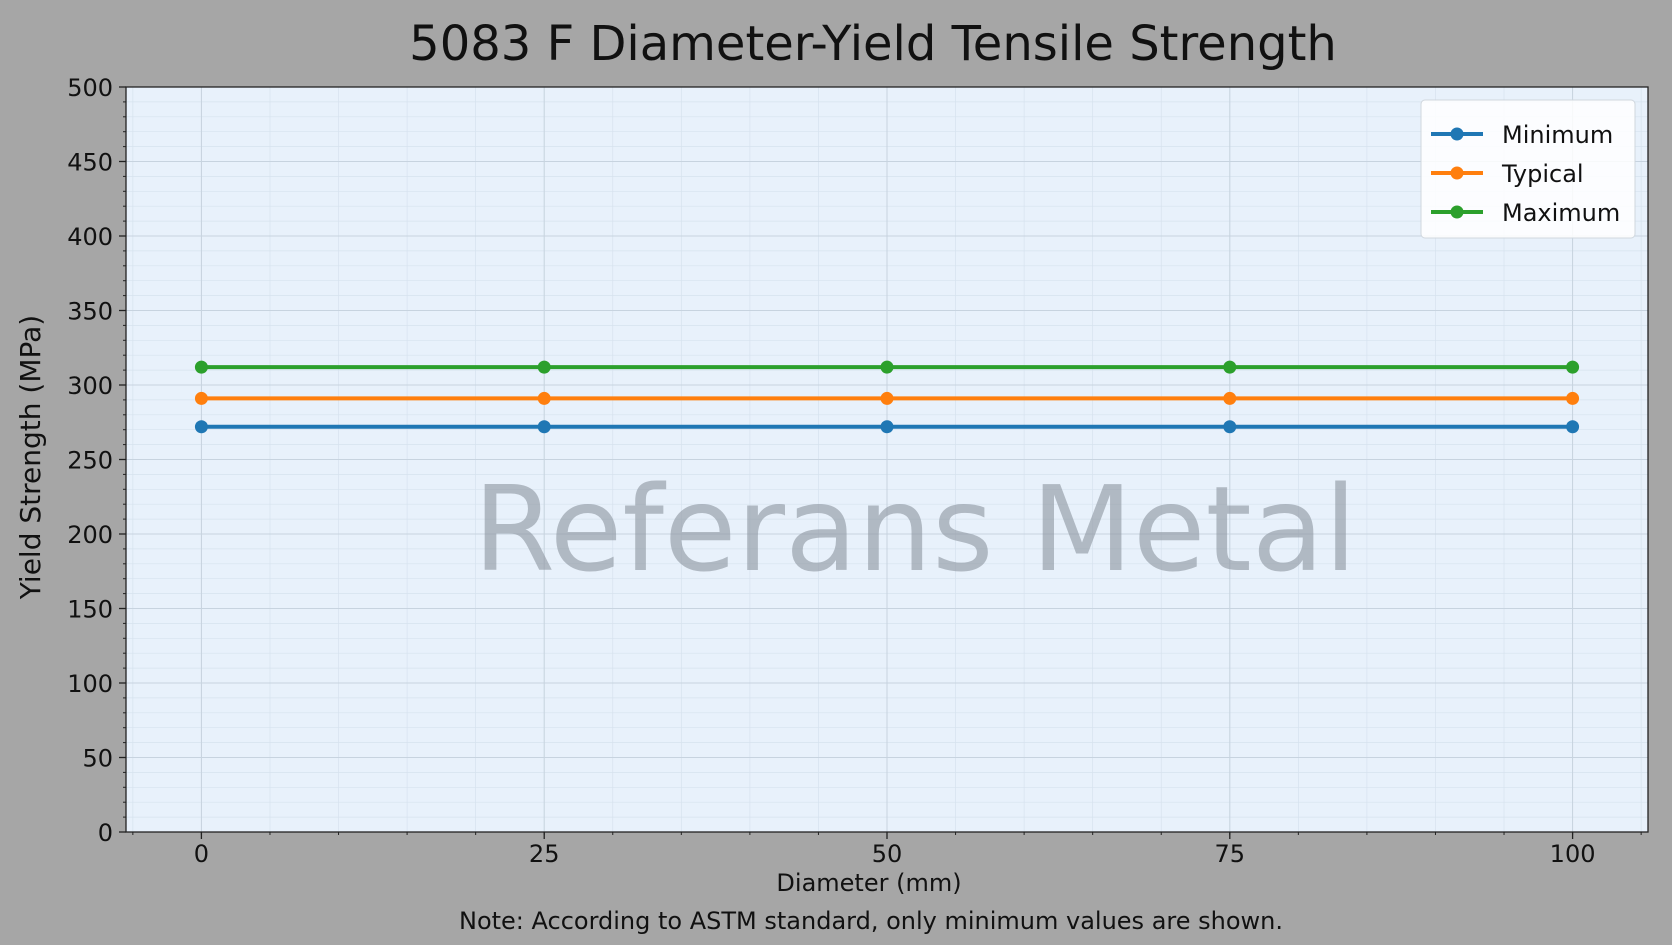  Describe the element at coordinates (873, 44) in the screenshot. I see `chart-title: 5083 F Diameter-Yield Tensile Strength` at that location.